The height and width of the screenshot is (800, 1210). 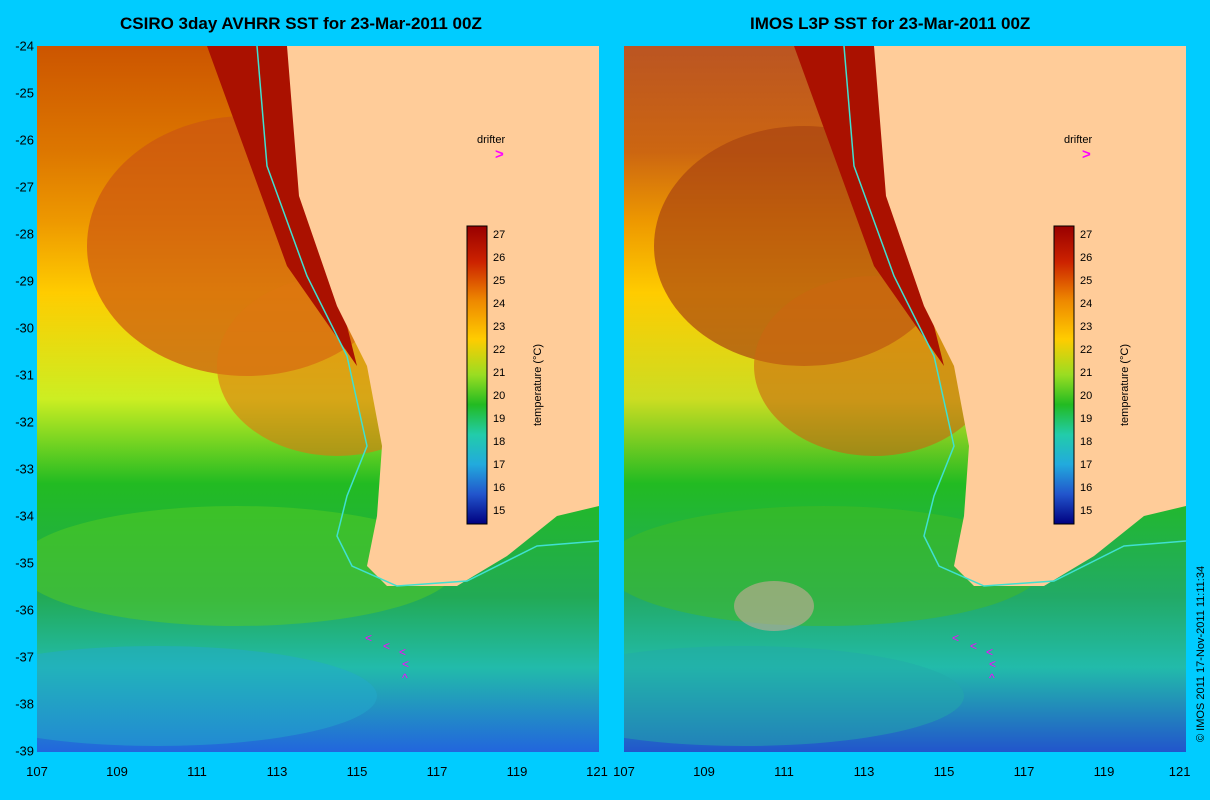 I want to click on left-colorbar, so click(x=477, y=375).